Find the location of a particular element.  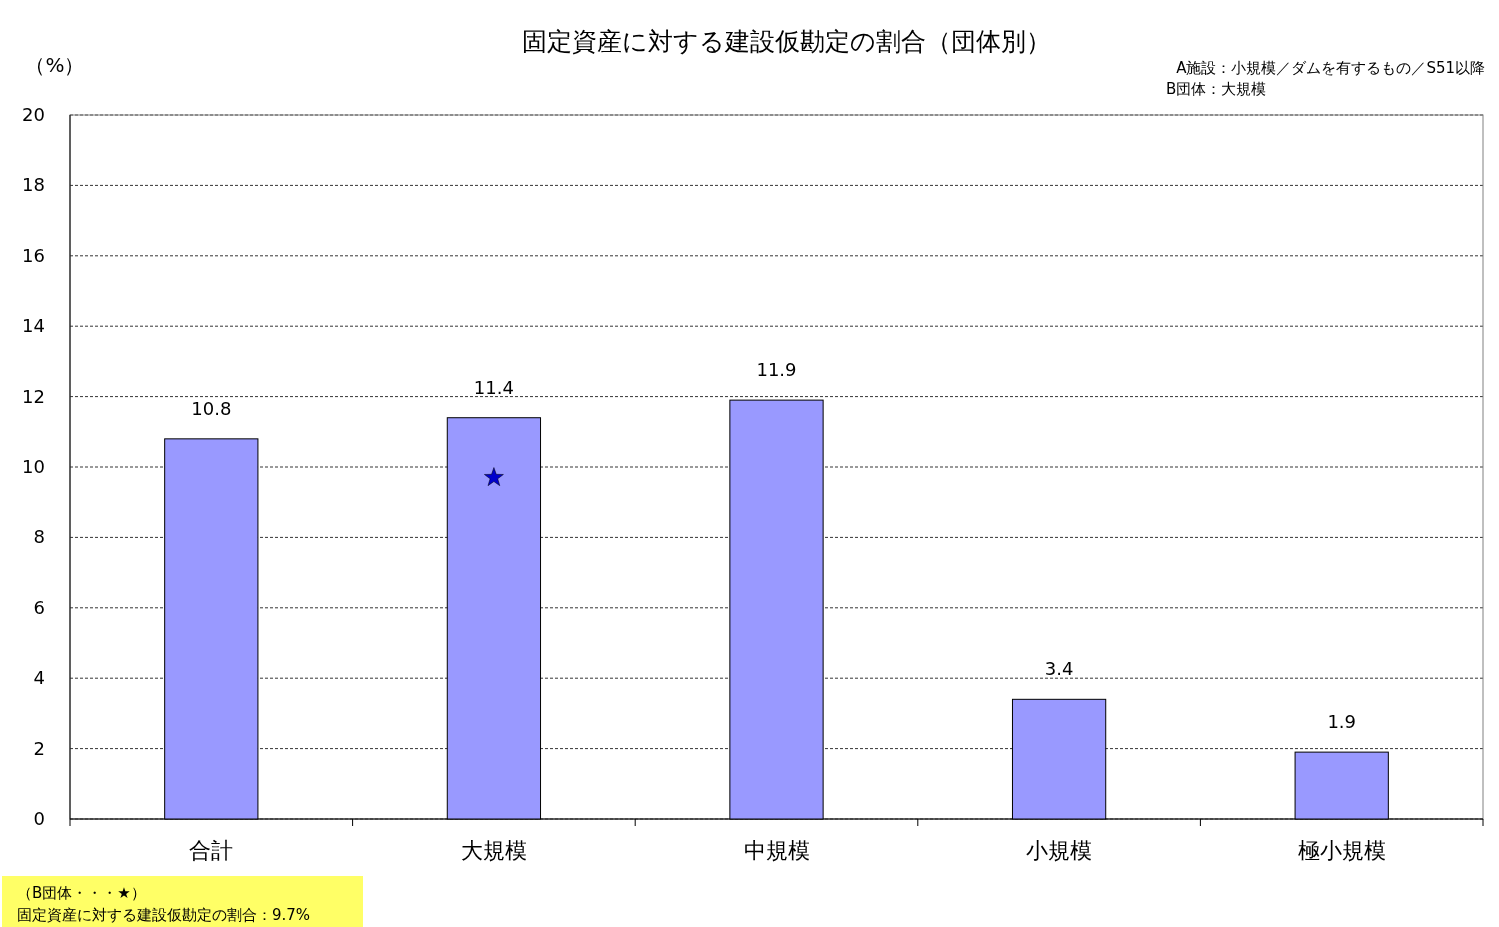

text: A施設：小規模／ダムを有するもの／S51以降 is located at coordinates (1330, 68).